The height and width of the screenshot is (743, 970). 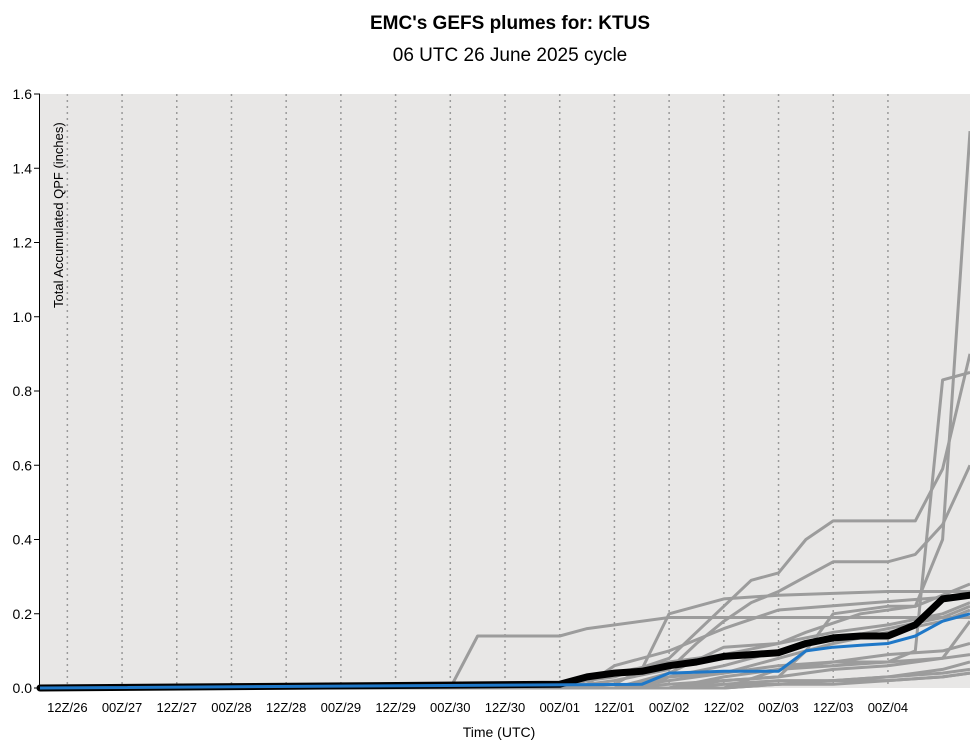 What do you see at coordinates (23, 317) in the screenshot?
I see `y-tick-label: 1.0` at bounding box center [23, 317].